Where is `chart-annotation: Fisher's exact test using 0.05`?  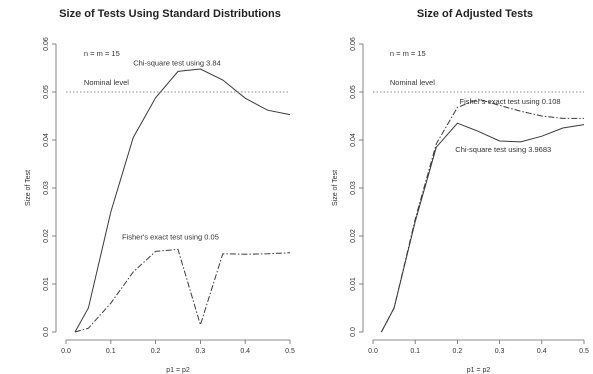
chart-annotation: Fisher's exact test using 0.05 is located at coordinates (170, 236).